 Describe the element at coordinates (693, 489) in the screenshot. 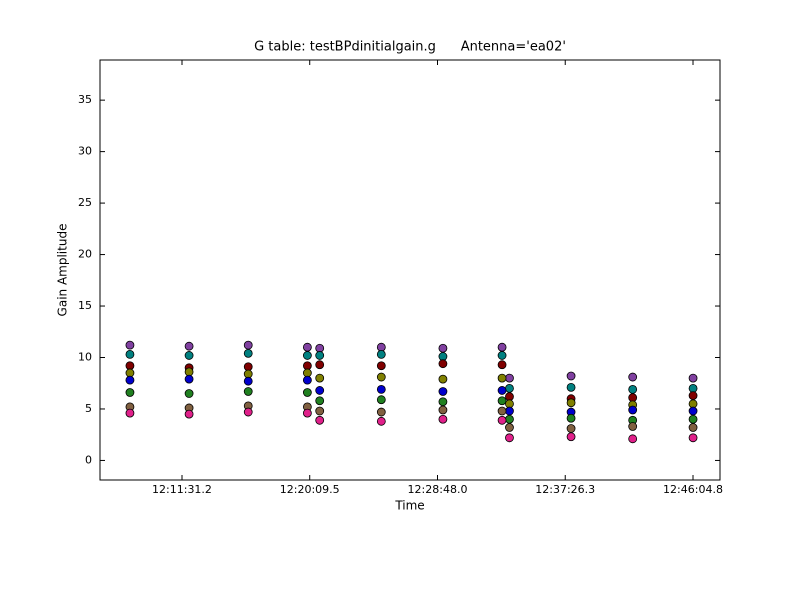

I see `x-tick-label: 12:46:04.8` at that location.